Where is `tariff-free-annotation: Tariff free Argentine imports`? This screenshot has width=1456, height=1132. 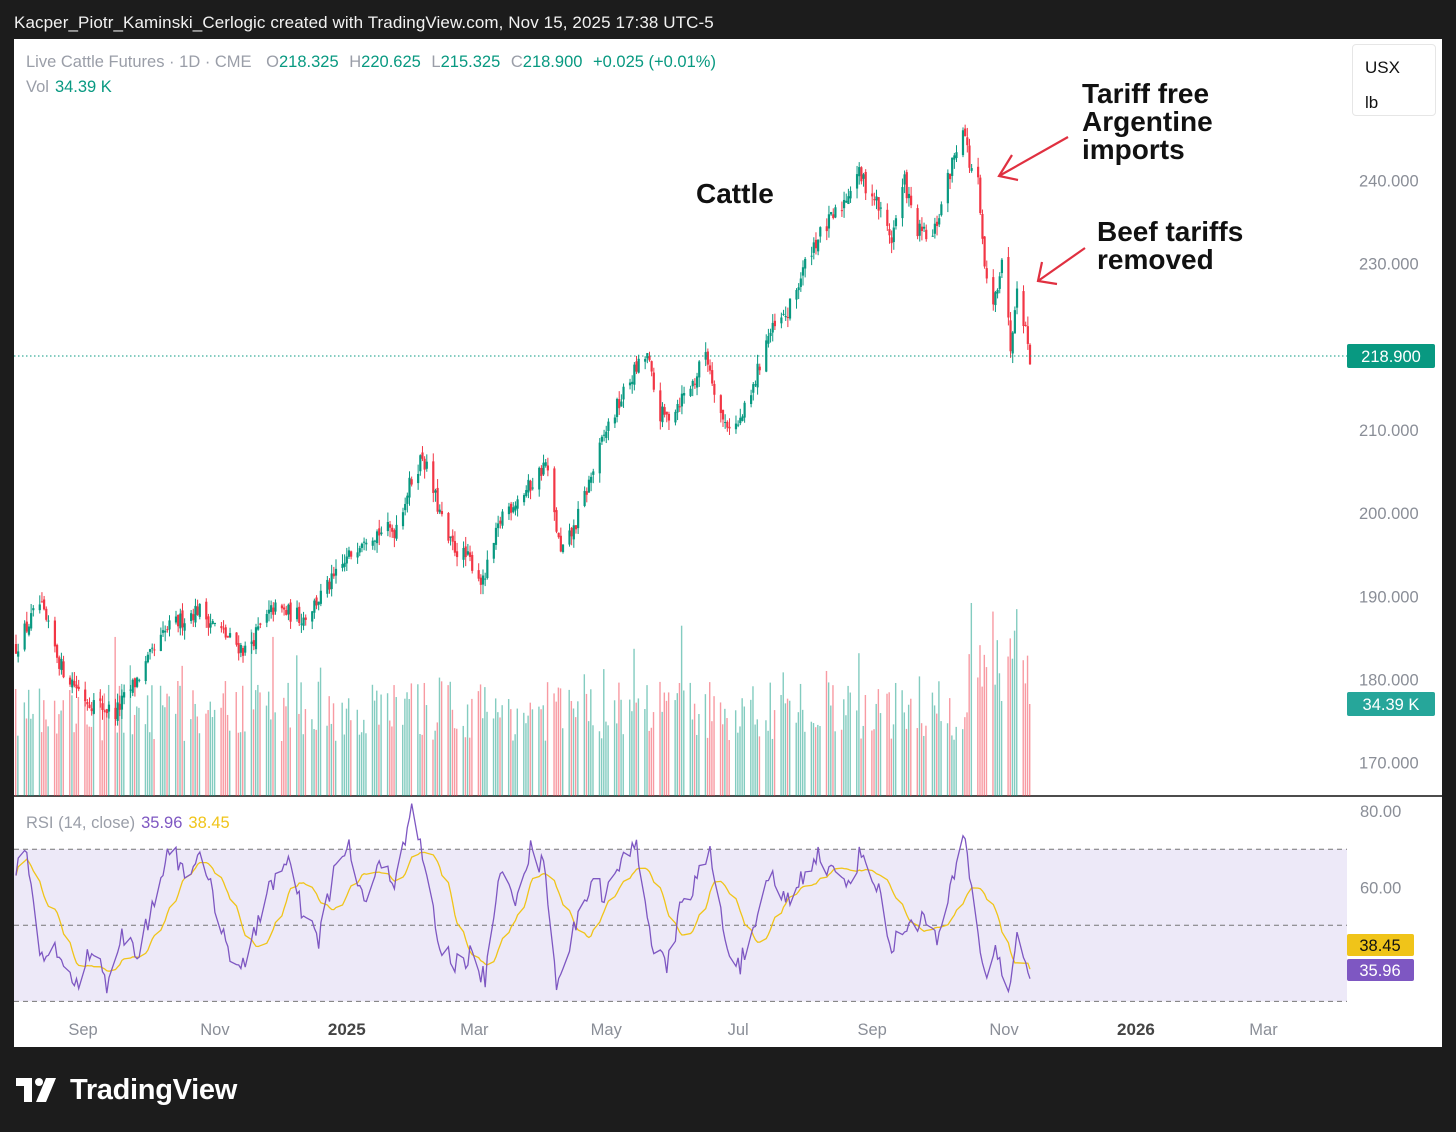 tariff-free-annotation: Tariff free Argentine imports is located at coordinates (1147, 122).